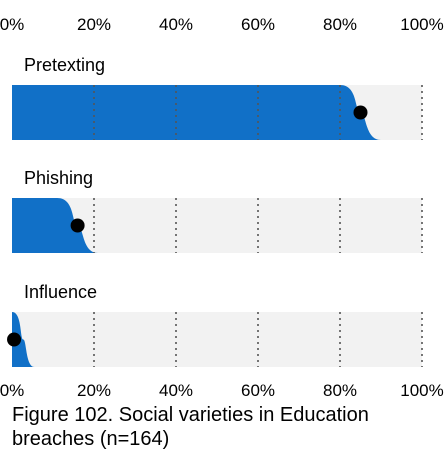 Image resolution: width=447 pixels, height=473 pixels. Describe the element at coordinates (94, 24) in the screenshot. I see `top-axis-tick-label: 20%` at that location.